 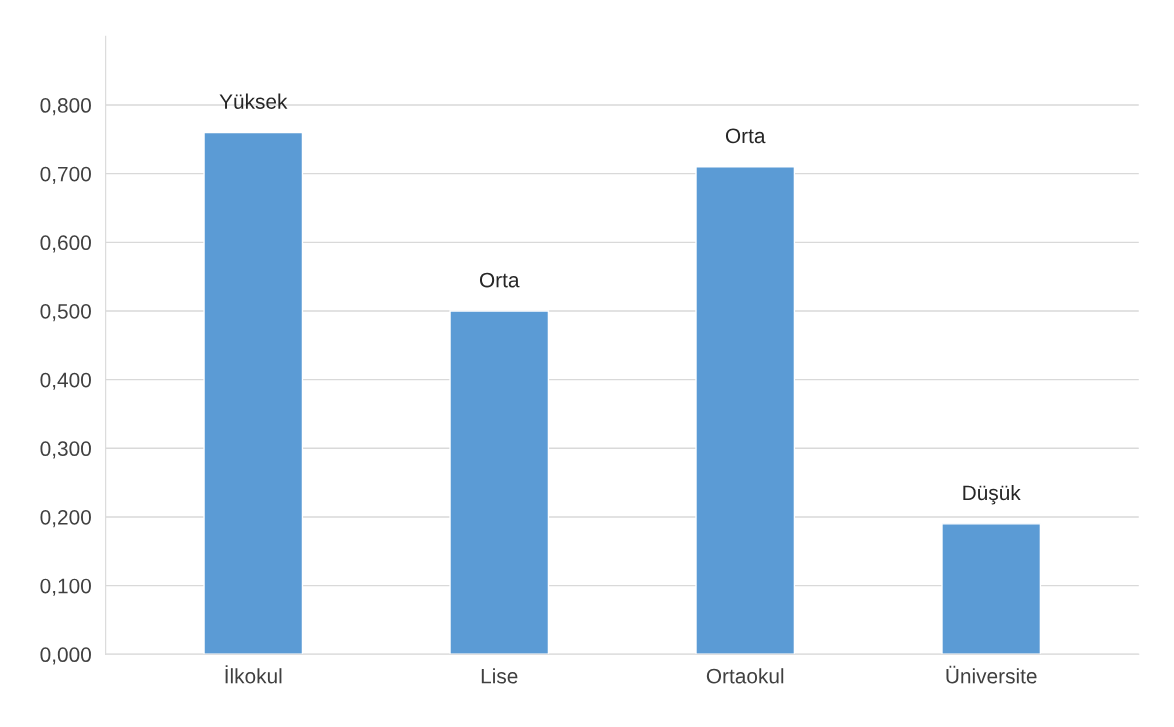 What do you see at coordinates (65, 656) in the screenshot?
I see `y-tick-label: 0,000` at bounding box center [65, 656].